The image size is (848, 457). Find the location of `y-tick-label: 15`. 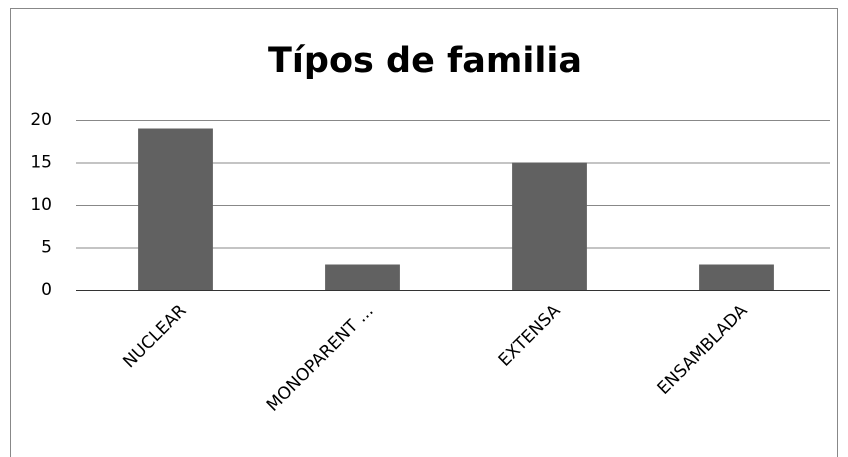

y-tick-label: 15 is located at coordinates (41, 163).